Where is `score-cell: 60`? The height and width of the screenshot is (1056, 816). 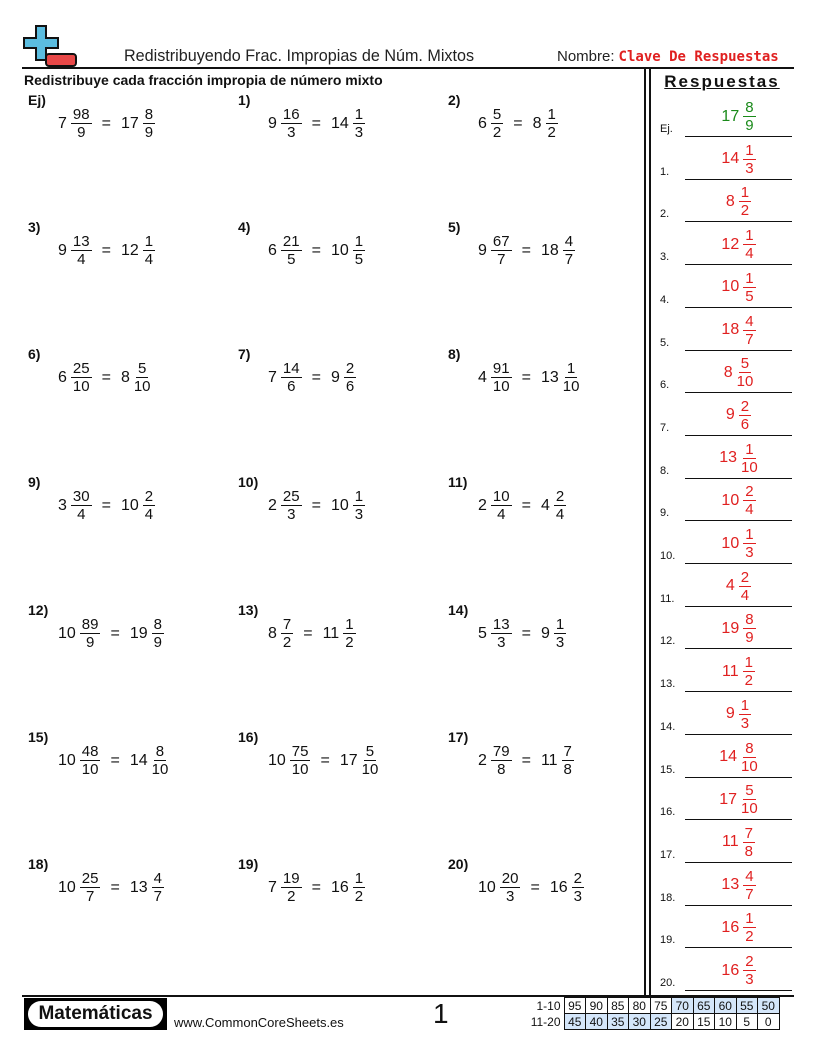
score-cell: 60 is located at coordinates (725, 1005).